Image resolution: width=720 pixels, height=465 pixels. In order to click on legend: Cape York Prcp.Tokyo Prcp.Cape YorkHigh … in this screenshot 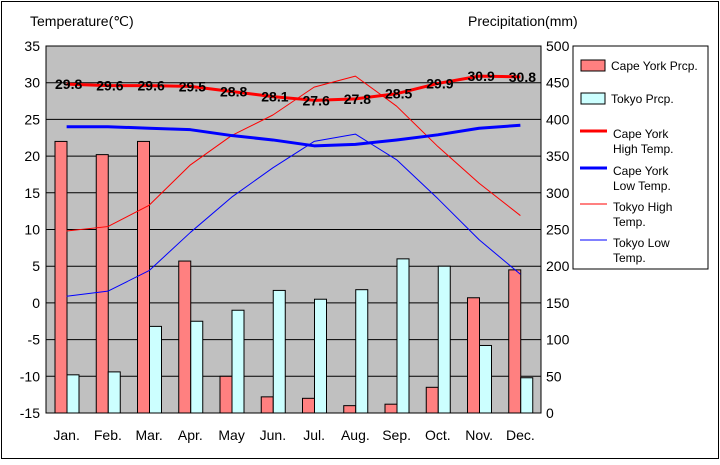, I will do `click(640, 157)`.